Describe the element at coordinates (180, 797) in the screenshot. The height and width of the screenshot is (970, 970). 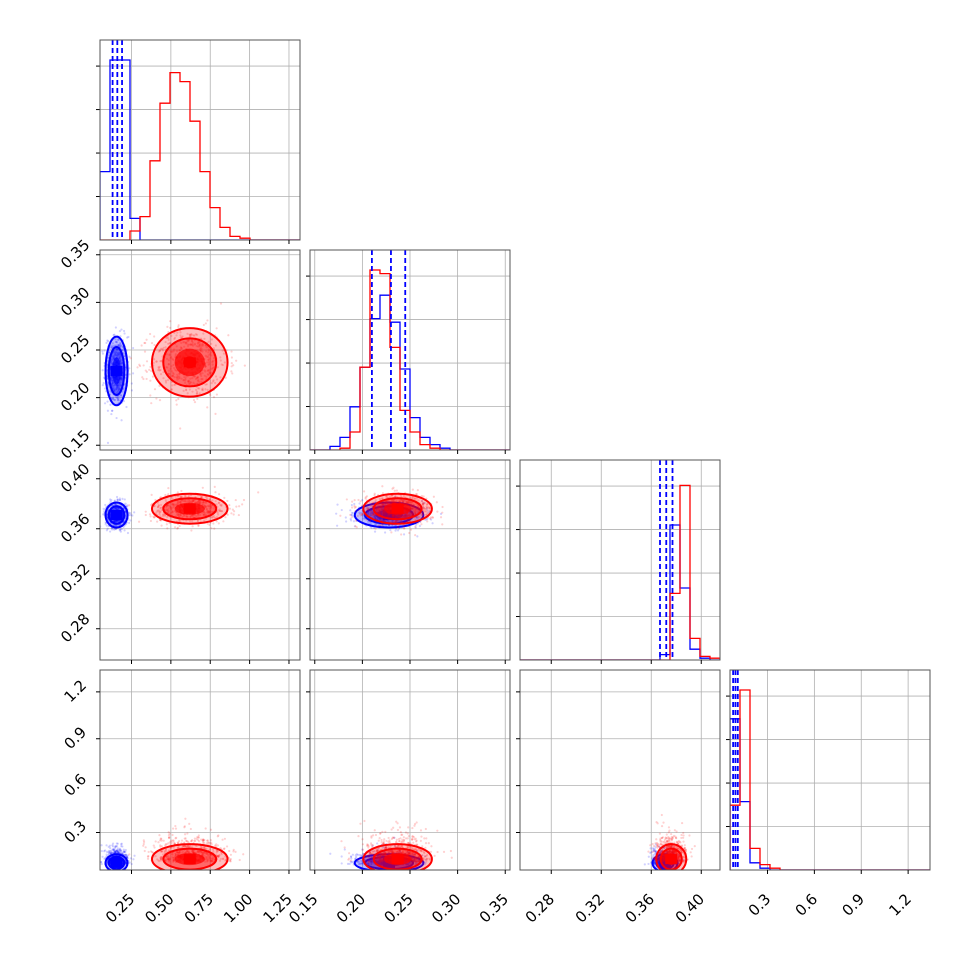
I see `panel-3-0: 0.25 0.50 0.75 1.00 1.250.30.60.91.2` at that location.